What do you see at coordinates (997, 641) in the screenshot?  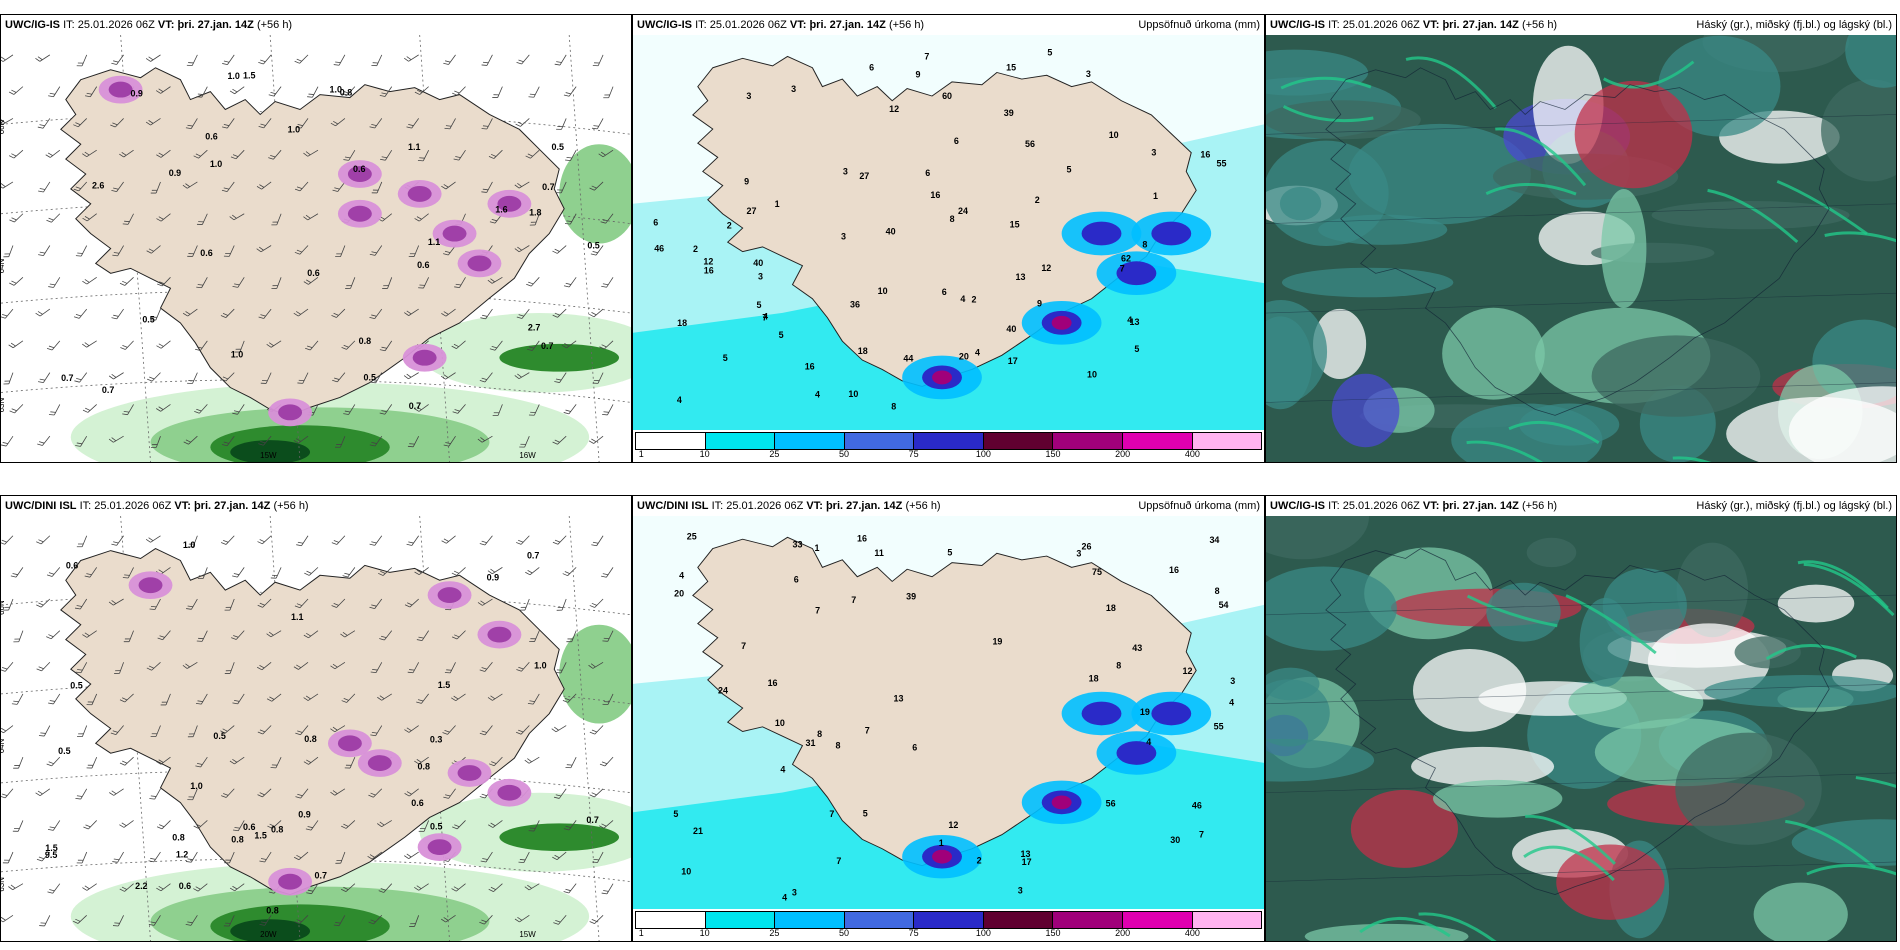 I see `precip-value-label: 19` at bounding box center [997, 641].